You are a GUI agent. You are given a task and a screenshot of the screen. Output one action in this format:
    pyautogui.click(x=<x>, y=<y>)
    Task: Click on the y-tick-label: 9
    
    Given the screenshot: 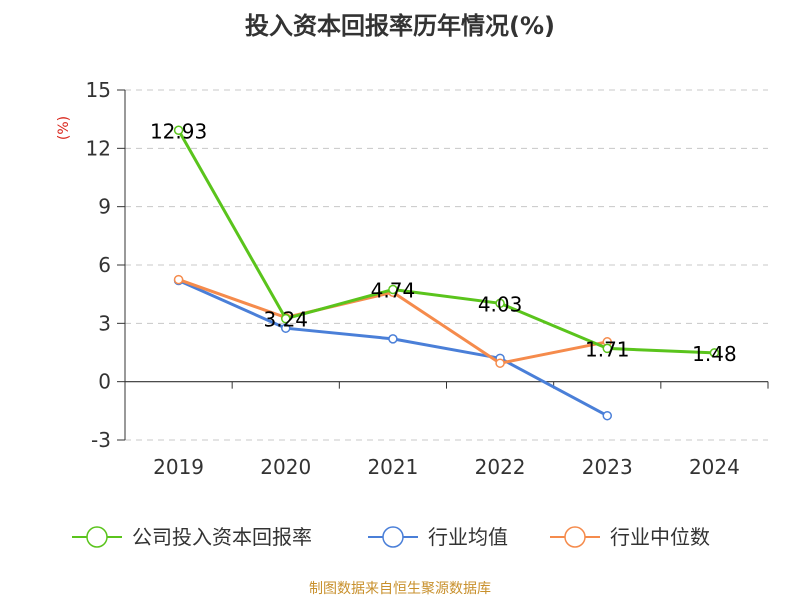 What is the action you would take?
    pyautogui.click(x=104, y=207)
    